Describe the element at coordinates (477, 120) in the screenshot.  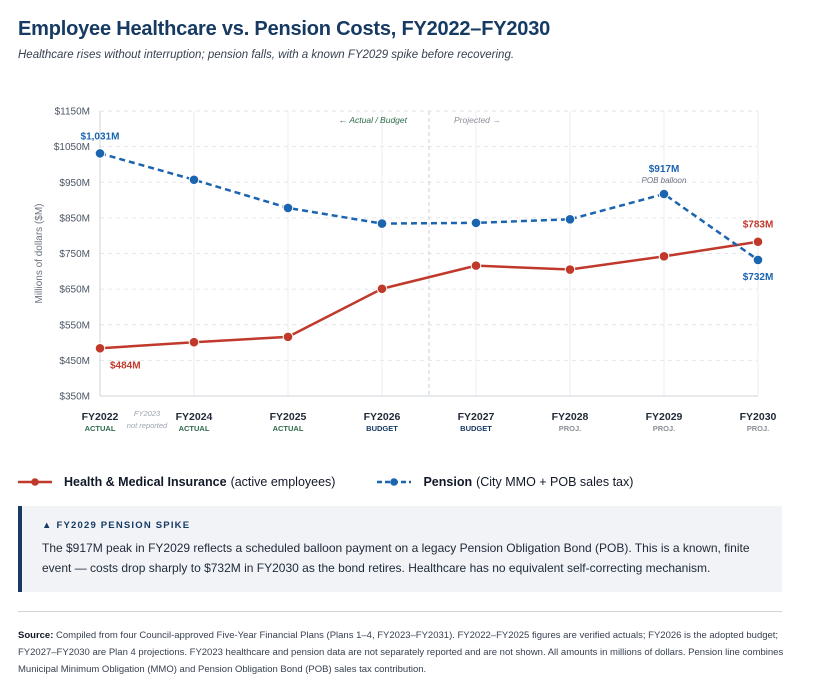
I see `projected-label: Projected →` at that location.